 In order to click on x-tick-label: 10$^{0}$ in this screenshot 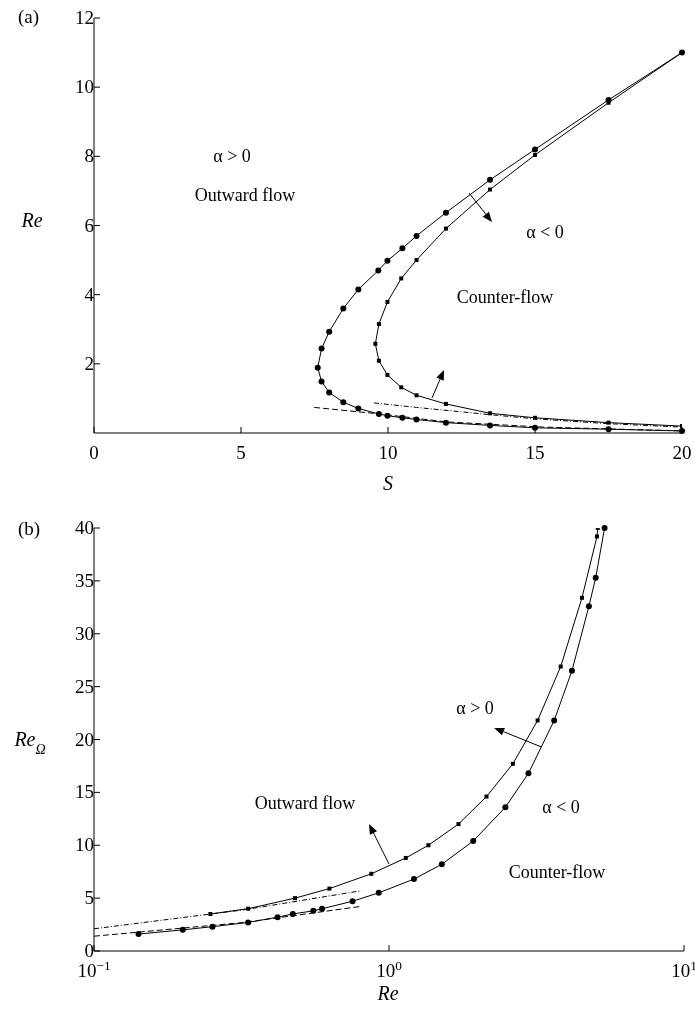, I will do `click(389, 969)`.